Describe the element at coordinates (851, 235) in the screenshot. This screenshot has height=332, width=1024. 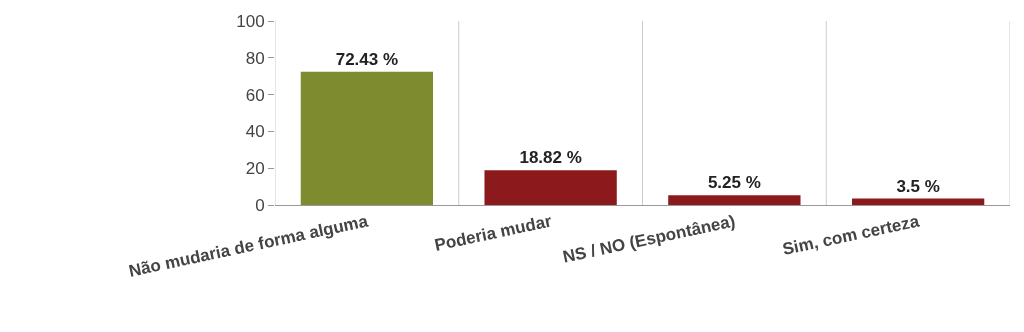
I see `x-tick-label: Sim, com certeza` at that location.